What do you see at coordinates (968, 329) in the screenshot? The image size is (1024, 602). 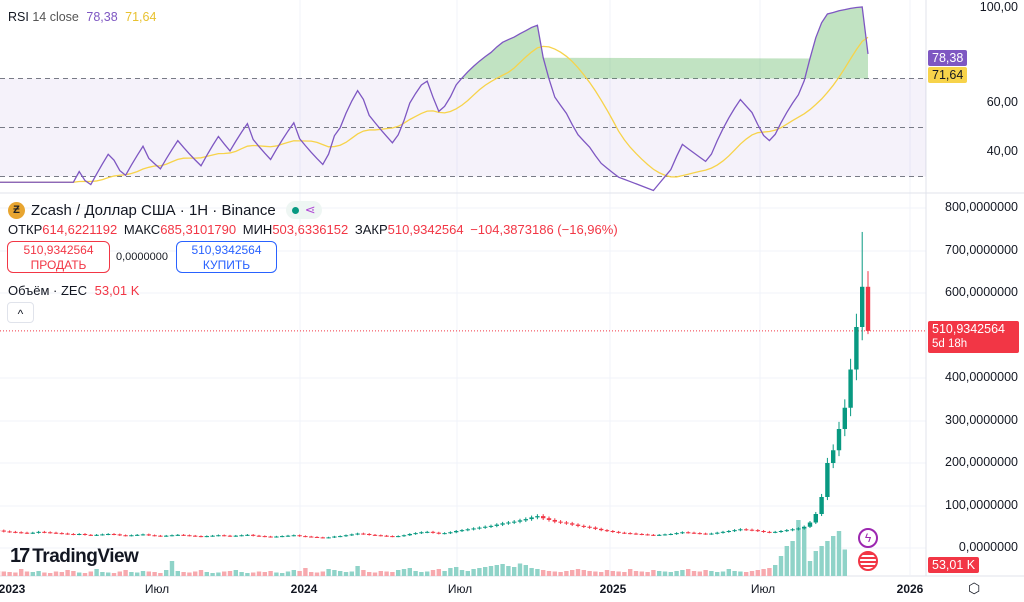 I see `last-price: 510,9342564` at bounding box center [968, 329].